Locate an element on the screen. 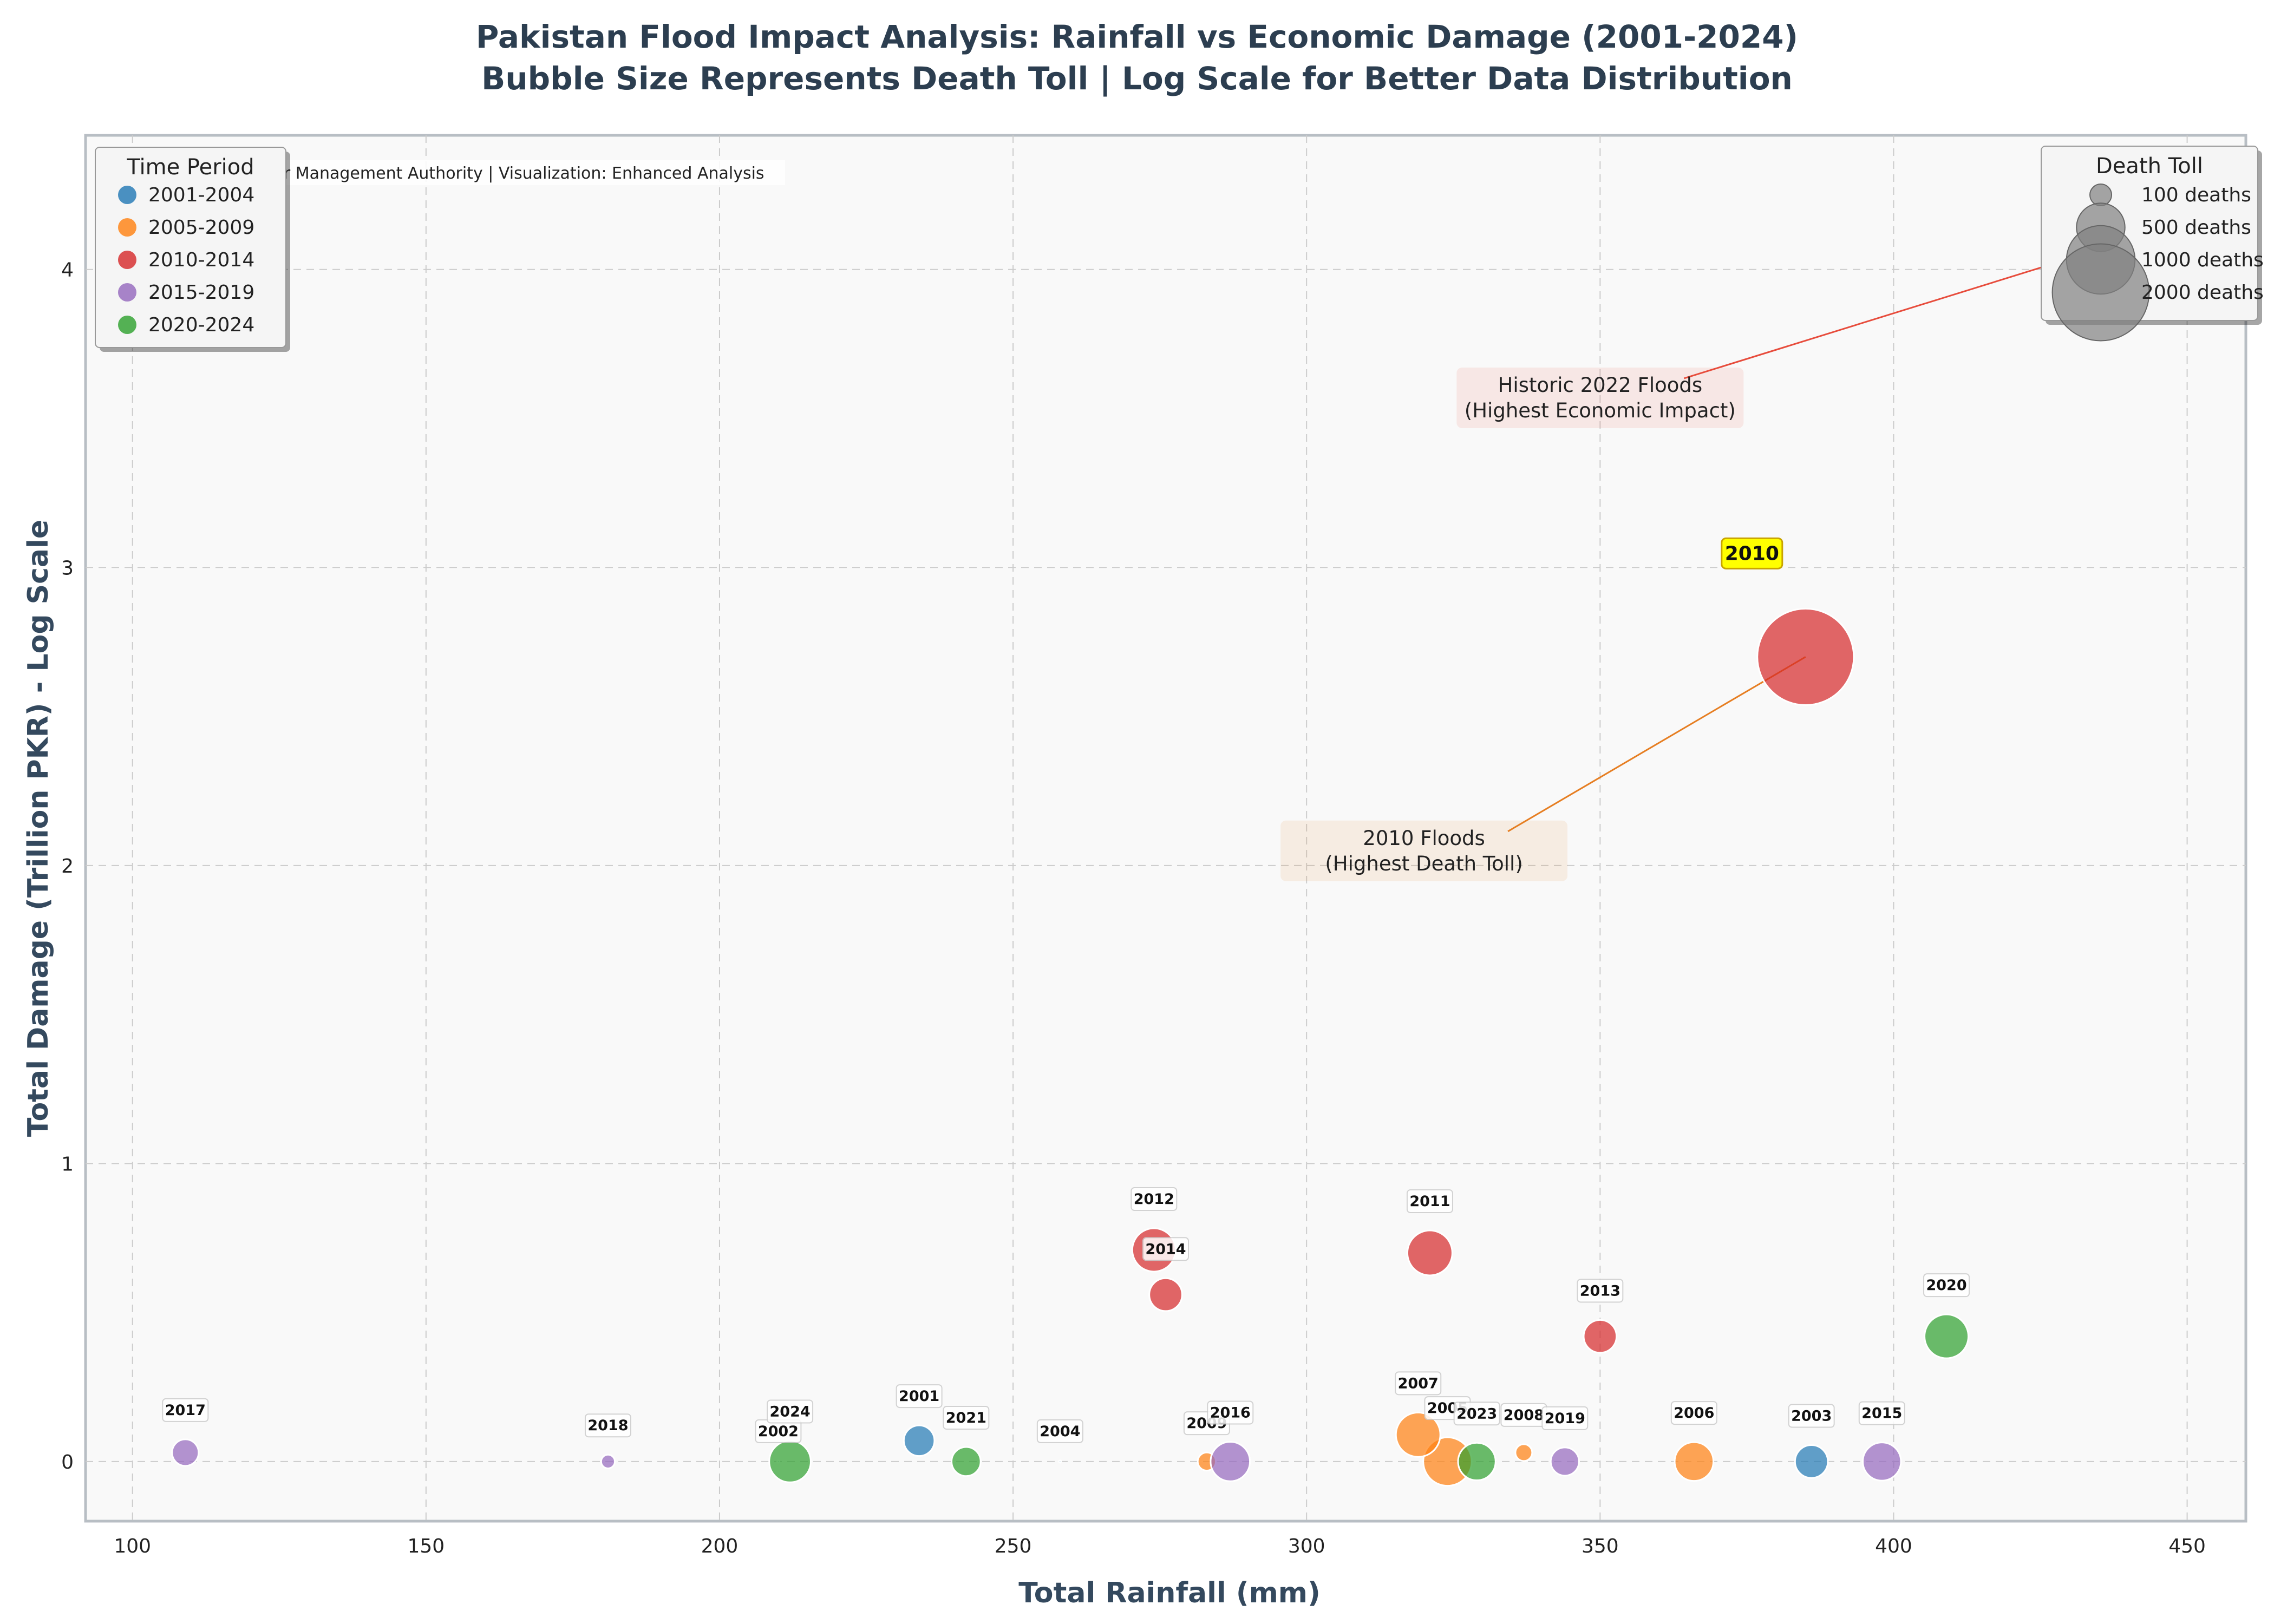 This screenshot has width=2274, height=1624. bubble-2016 is located at coordinates (1230, 1461).